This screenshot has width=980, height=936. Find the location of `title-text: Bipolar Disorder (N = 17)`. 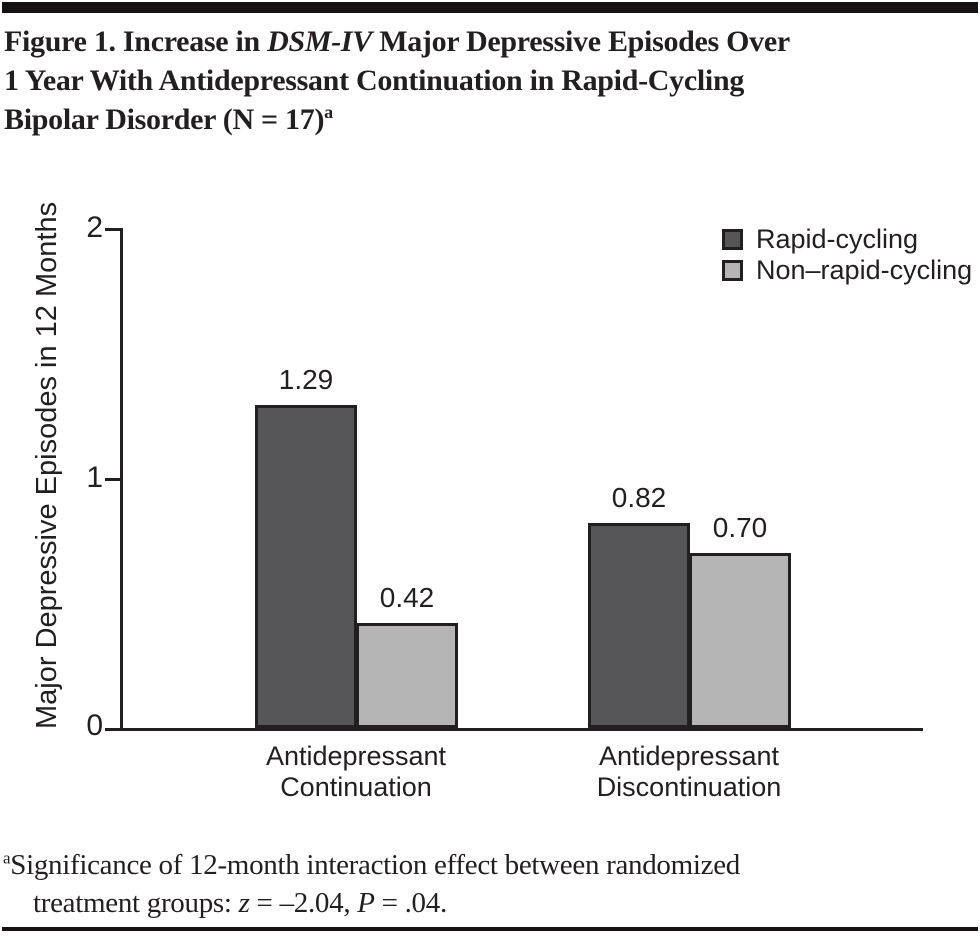

title-text: Bipolar Disorder (N = 17) is located at coordinates (164, 119).